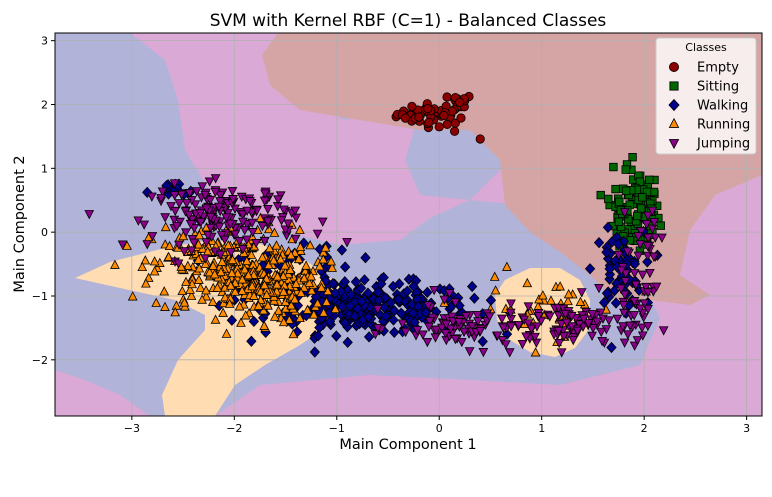 This screenshot has width=772, height=497. I want to click on legend-item-running: Running, so click(709, 125).